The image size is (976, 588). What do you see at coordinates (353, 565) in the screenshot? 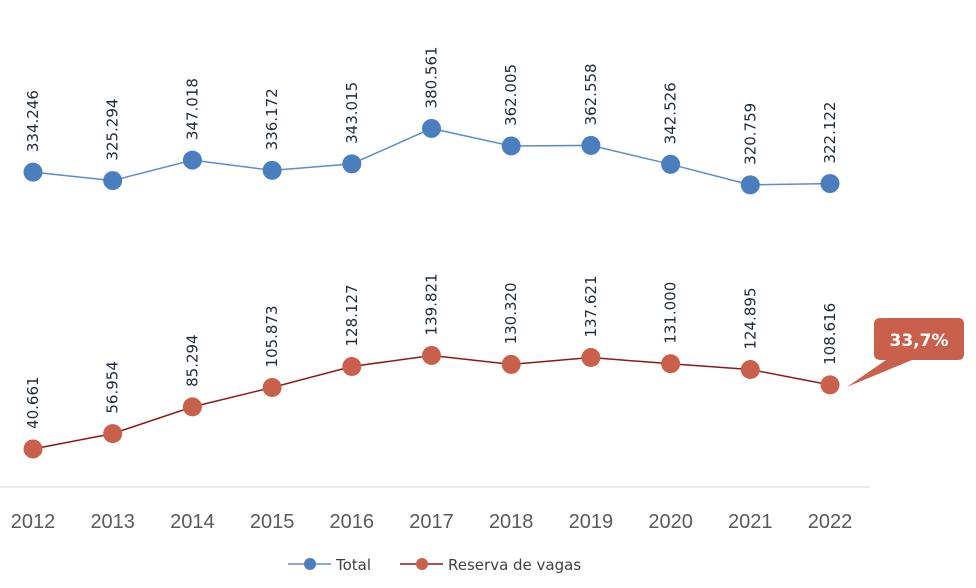
I see `legend-label: Total` at bounding box center [353, 565].